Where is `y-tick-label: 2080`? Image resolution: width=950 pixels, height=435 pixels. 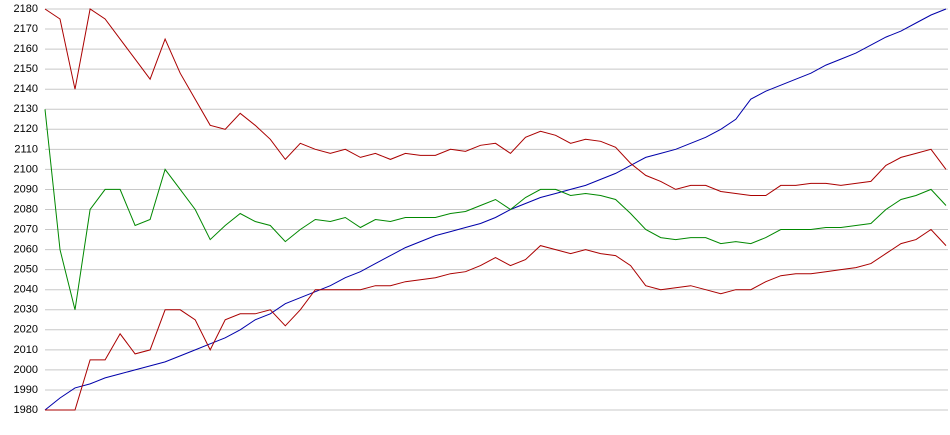 y-tick-label: 2080 is located at coordinates (26, 209).